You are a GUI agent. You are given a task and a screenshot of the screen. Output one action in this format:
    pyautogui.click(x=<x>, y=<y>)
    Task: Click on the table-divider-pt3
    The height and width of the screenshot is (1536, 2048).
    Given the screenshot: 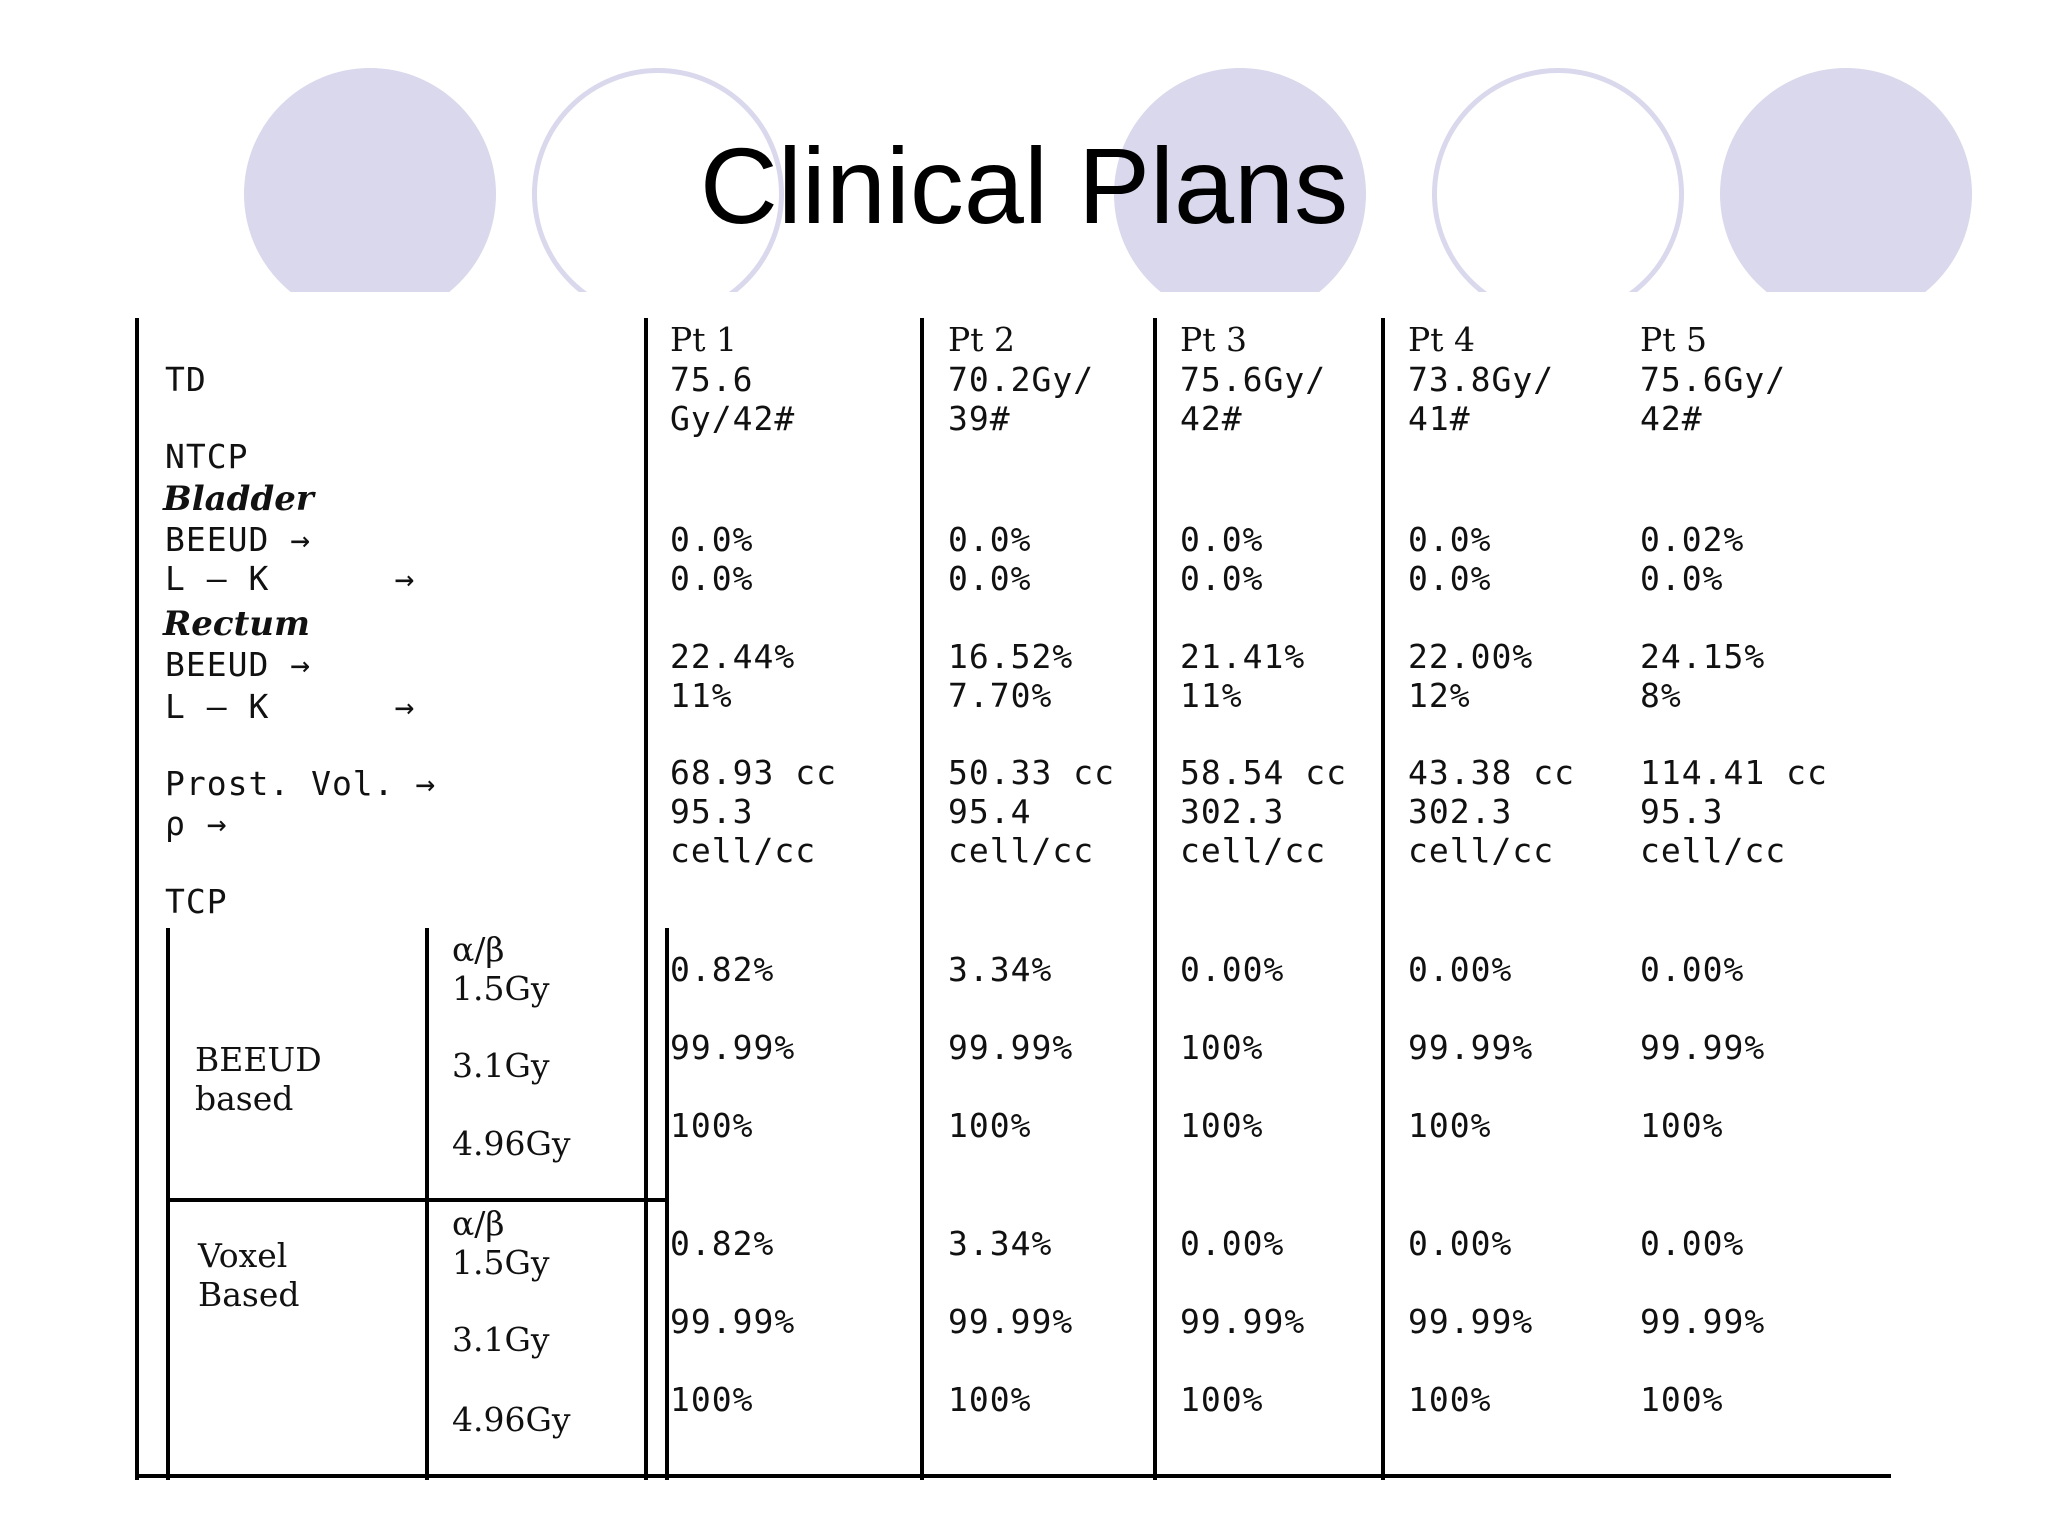 What is the action you would take?
    pyautogui.click(x=1383, y=899)
    